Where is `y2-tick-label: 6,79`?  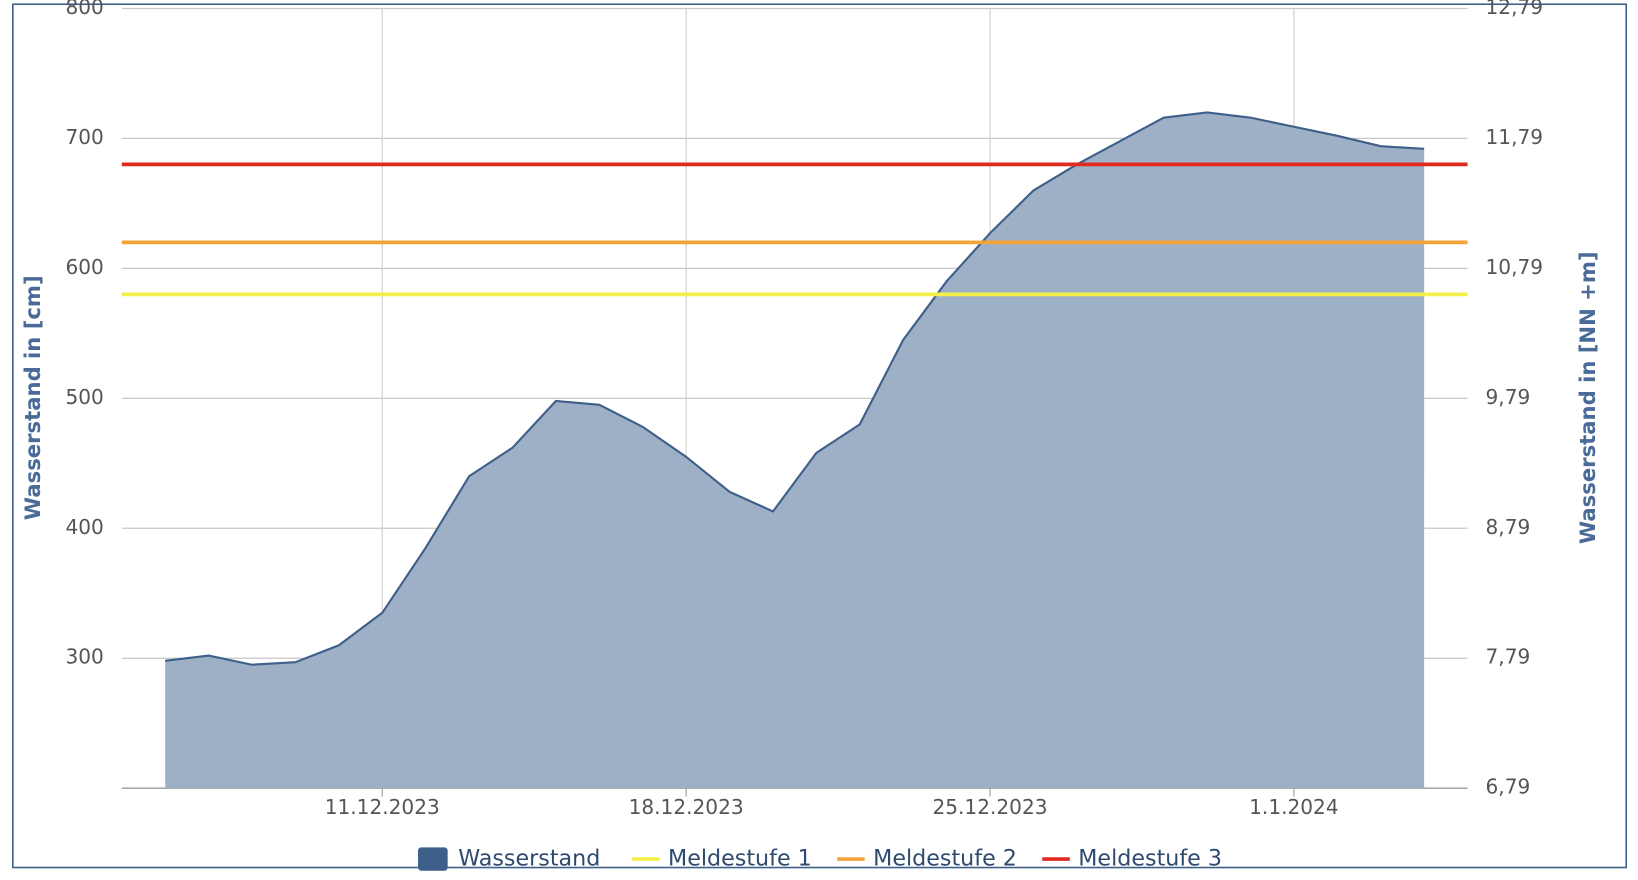
y2-tick-label: 6,79 is located at coordinates (1508, 787).